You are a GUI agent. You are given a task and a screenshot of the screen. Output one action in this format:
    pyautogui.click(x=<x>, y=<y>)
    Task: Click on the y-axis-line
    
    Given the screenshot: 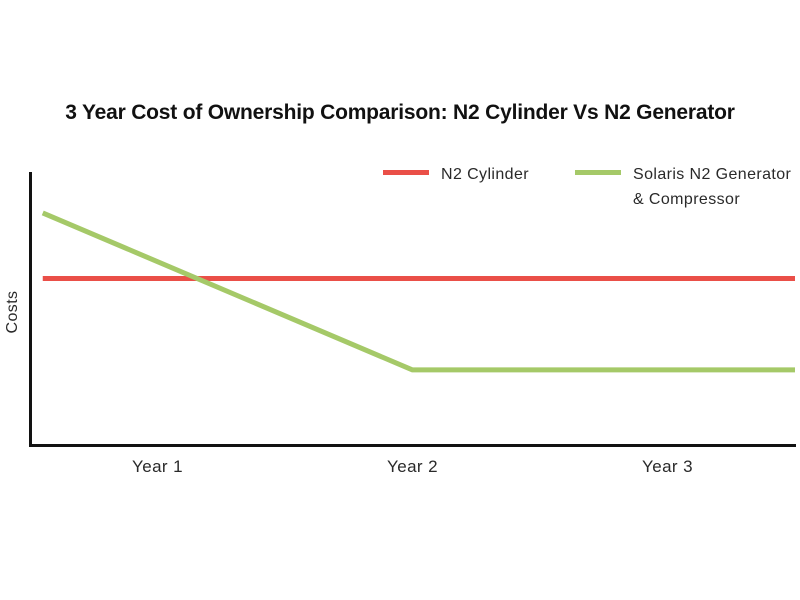 What is the action you would take?
    pyautogui.click(x=30, y=309)
    